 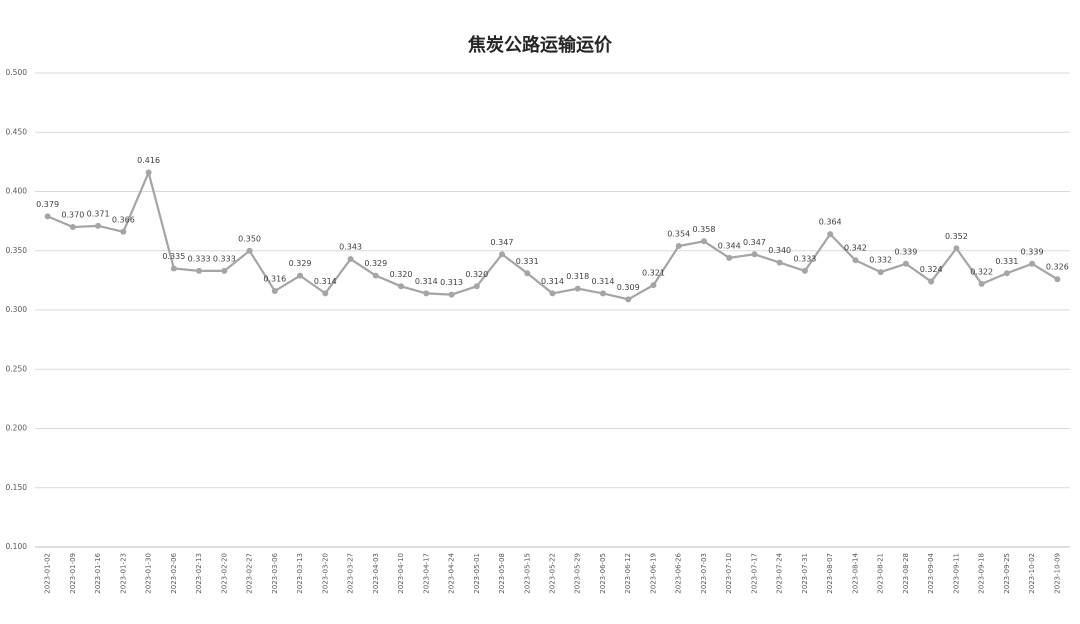 I want to click on x-tick-label: 2023-01-30, so click(x=149, y=573).